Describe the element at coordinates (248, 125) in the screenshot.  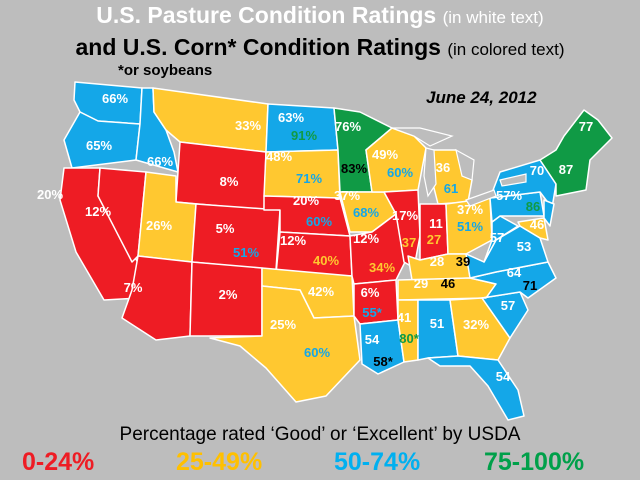
I see `map-value-label: 33%` at that location.